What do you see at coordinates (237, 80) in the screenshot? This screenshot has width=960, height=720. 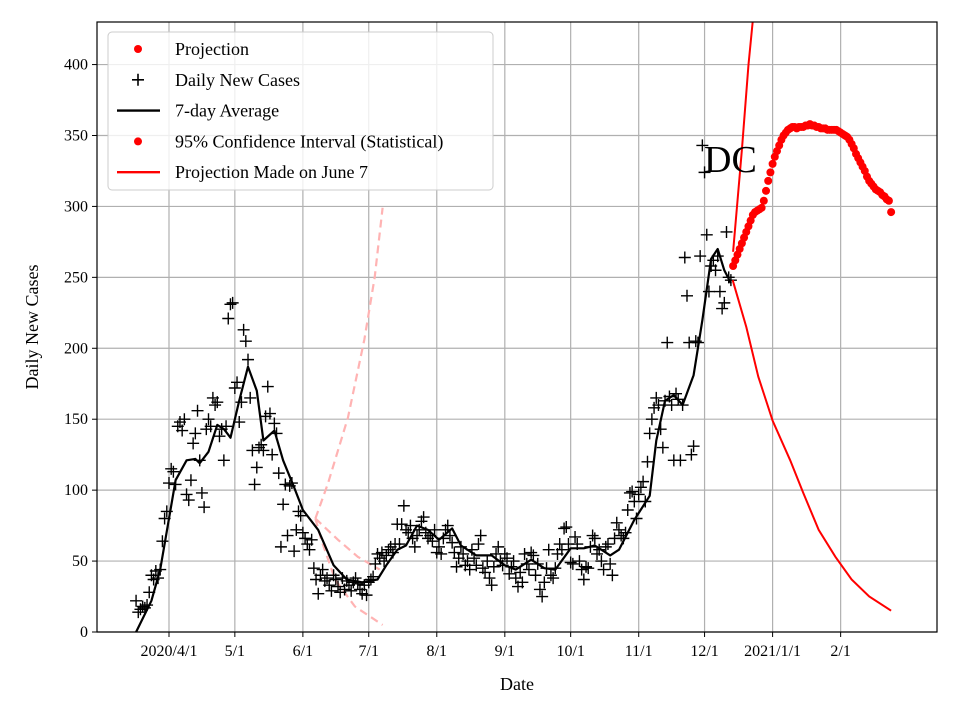 I see `legend-label: Daily New Cases` at bounding box center [237, 80].